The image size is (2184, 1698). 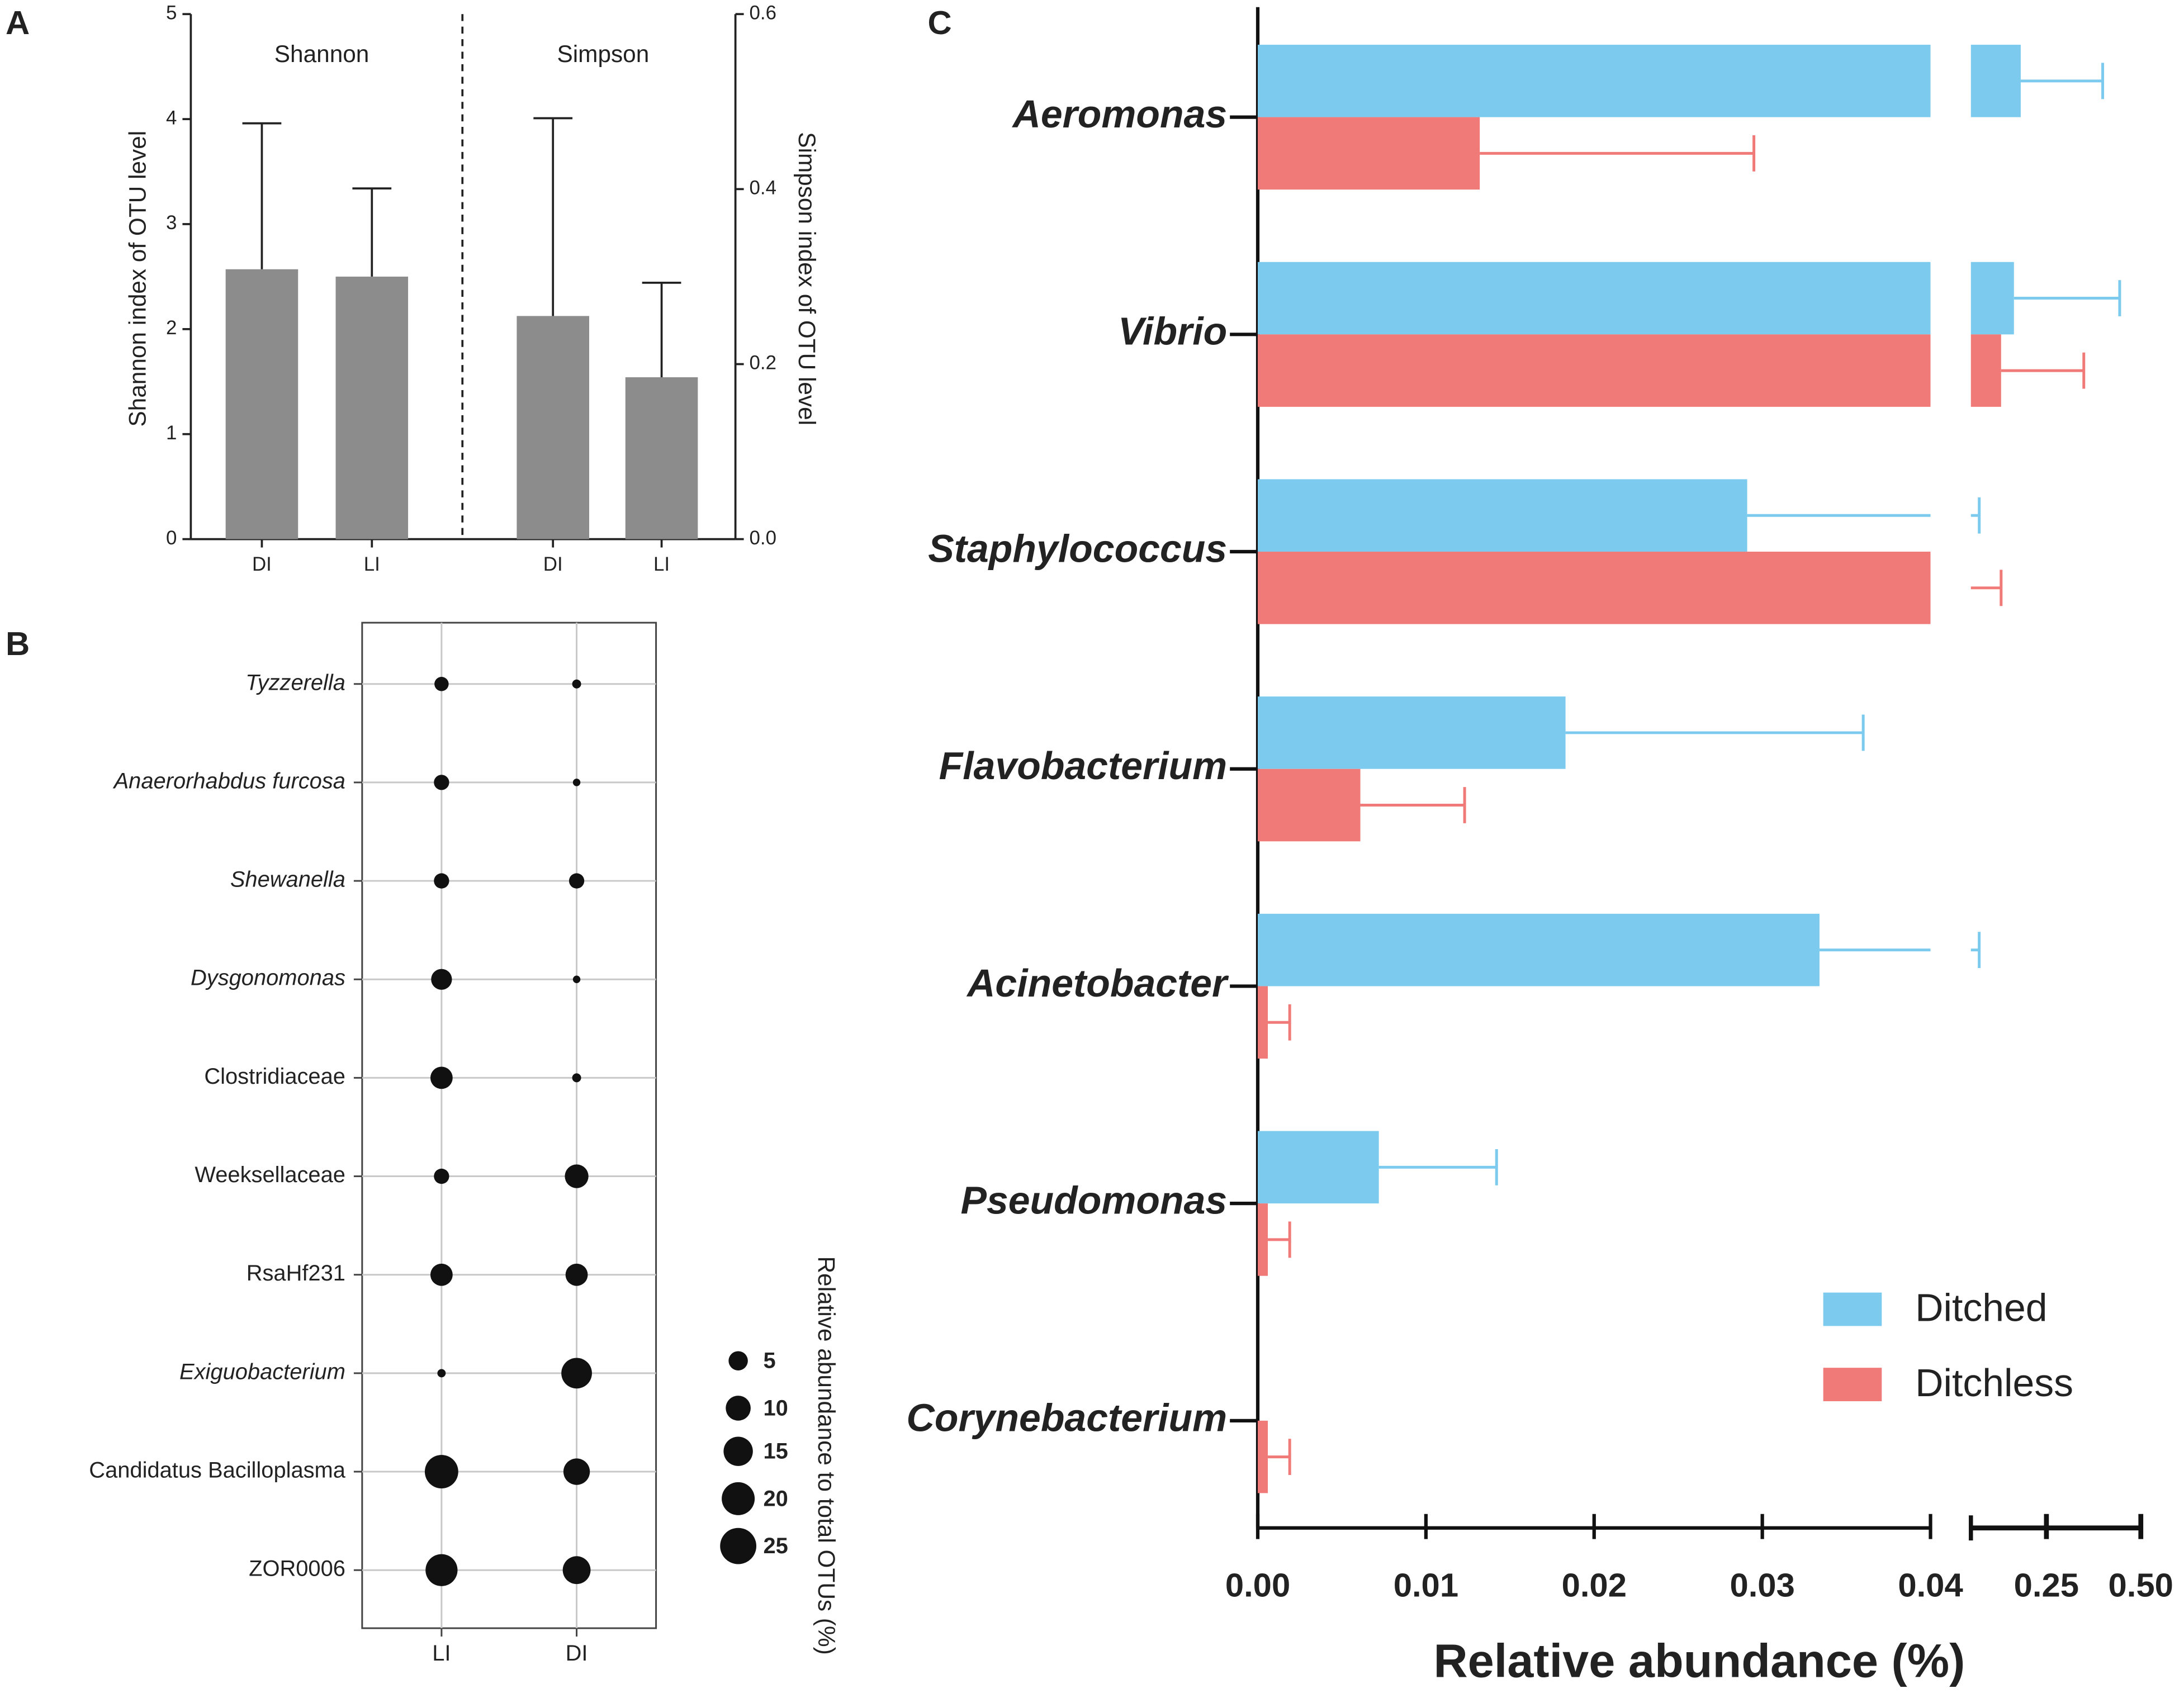 I want to click on legend-label: 5, so click(x=769, y=1361).